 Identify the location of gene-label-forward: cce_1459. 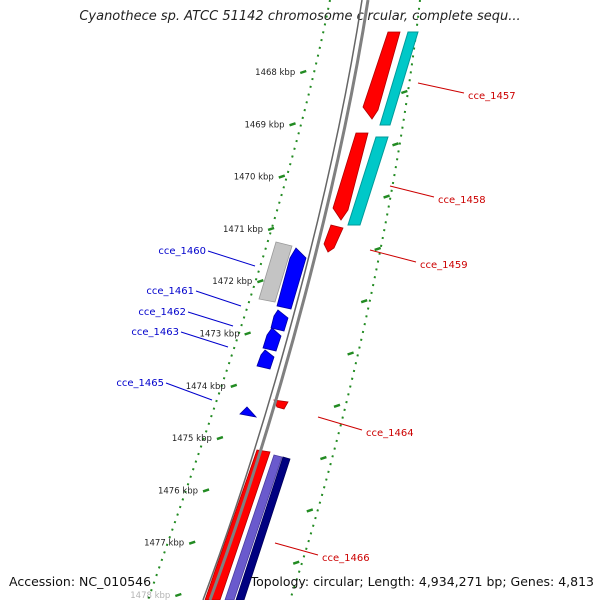
(444, 265).